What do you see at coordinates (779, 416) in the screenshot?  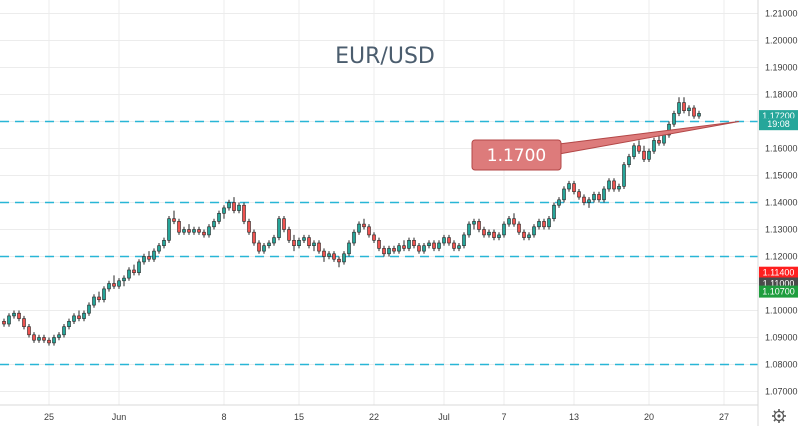 I see `settings-gear-icon` at bounding box center [779, 416].